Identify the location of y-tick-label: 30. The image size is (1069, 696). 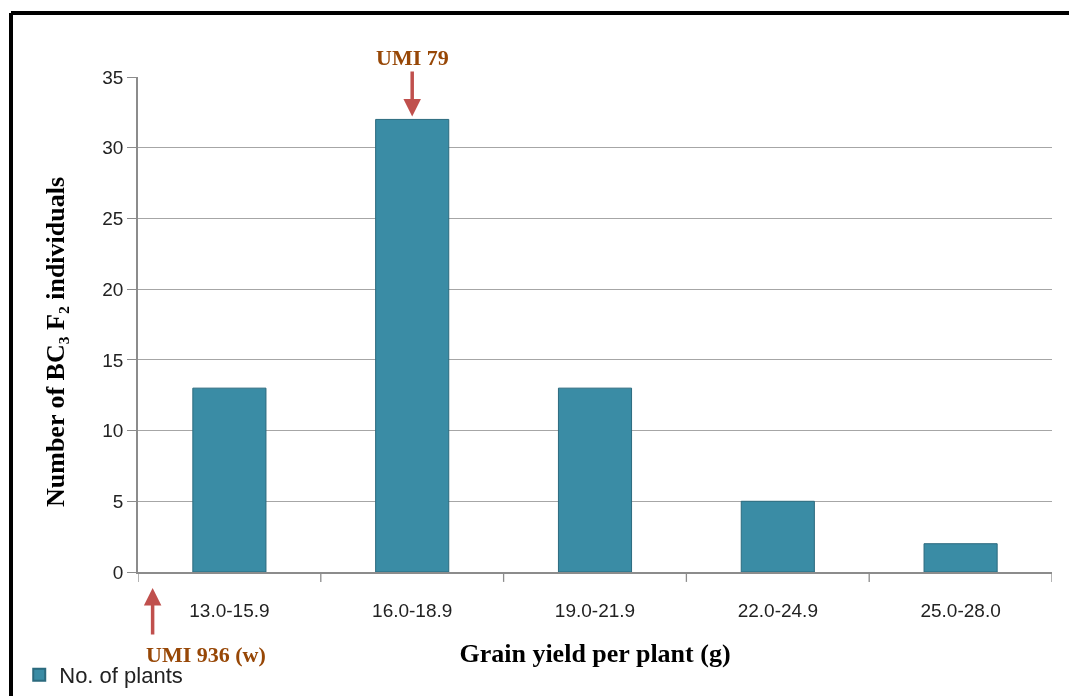
(113, 148).